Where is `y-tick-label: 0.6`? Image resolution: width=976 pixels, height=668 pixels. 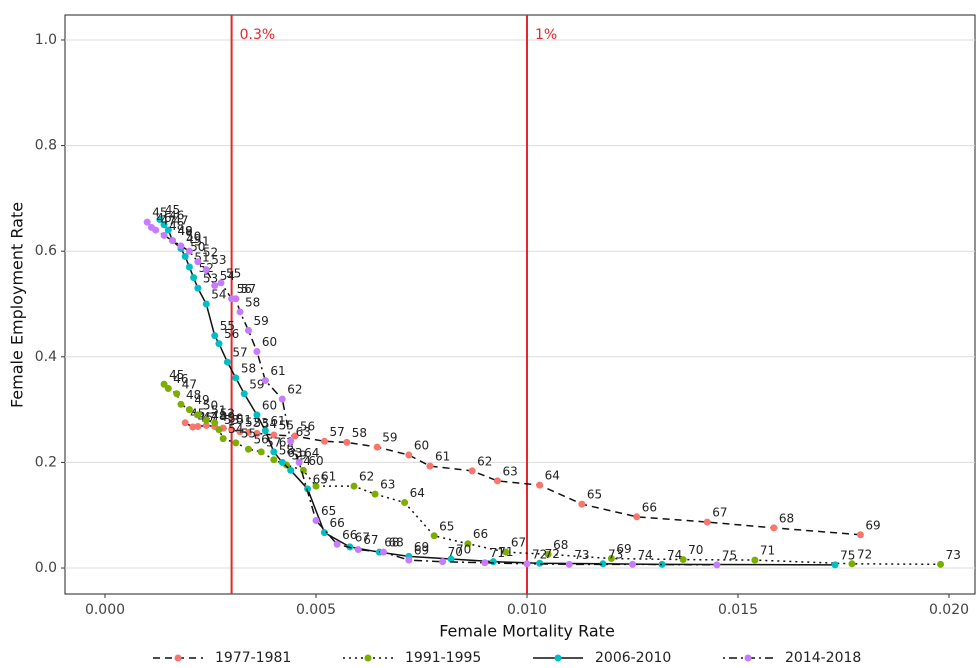 y-tick-label: 0.6 is located at coordinates (46, 251).